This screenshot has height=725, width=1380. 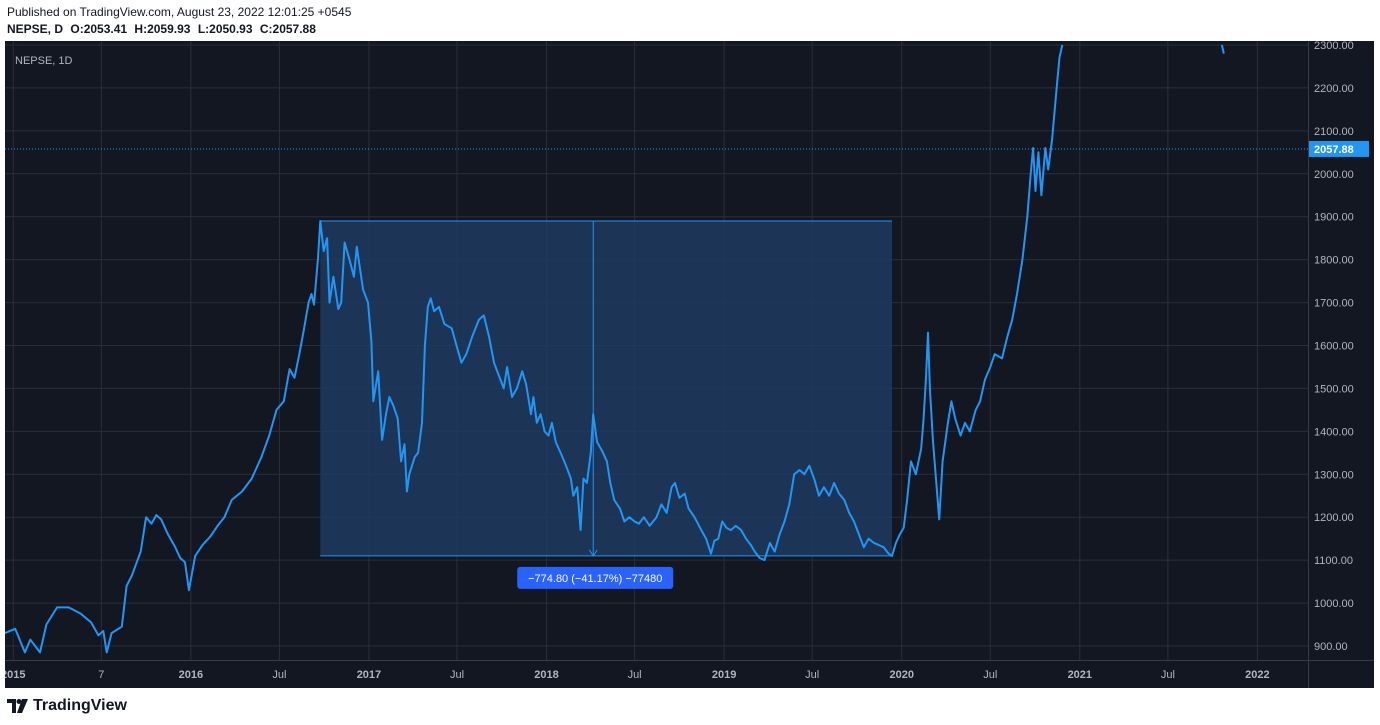 I want to click on x-tick-label: 2020, so click(x=901, y=675).